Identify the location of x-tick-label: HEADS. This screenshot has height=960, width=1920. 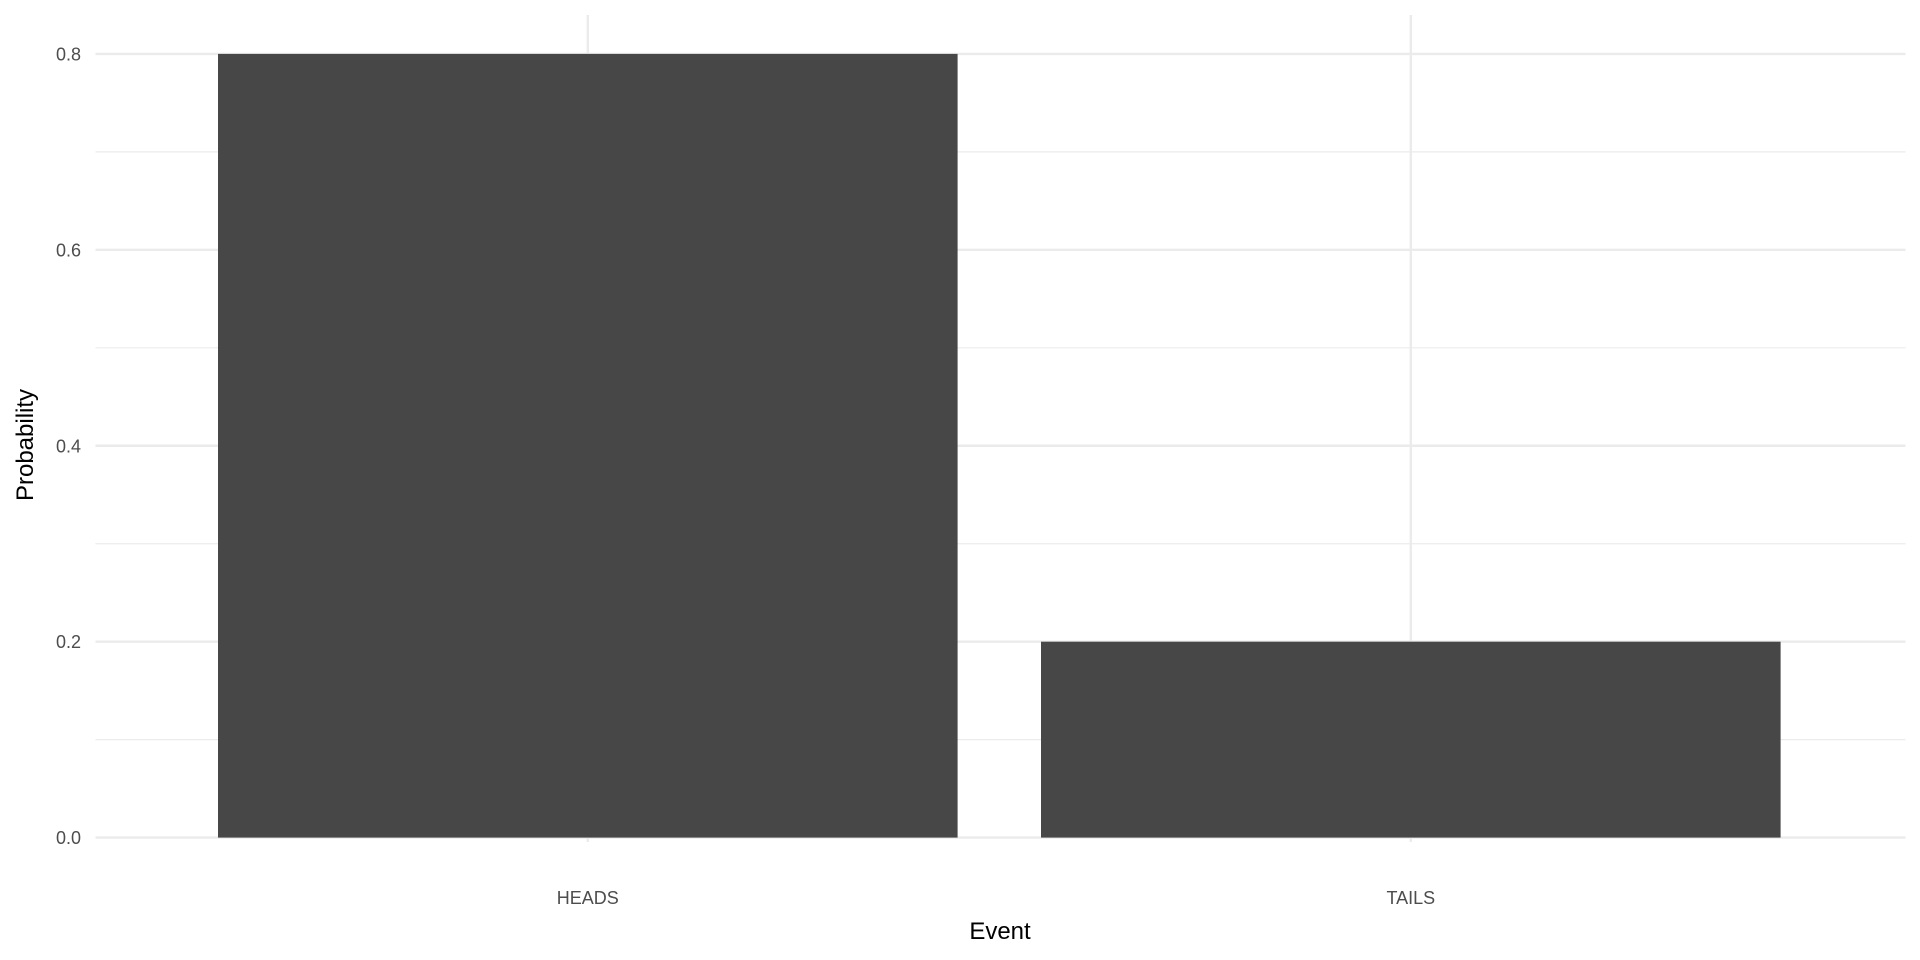
(588, 898).